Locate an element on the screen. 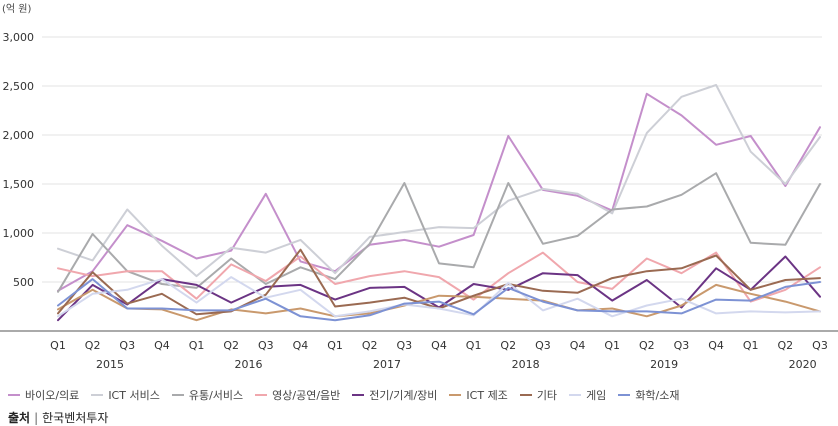  y-tick-label: 500 is located at coordinates (23, 282).